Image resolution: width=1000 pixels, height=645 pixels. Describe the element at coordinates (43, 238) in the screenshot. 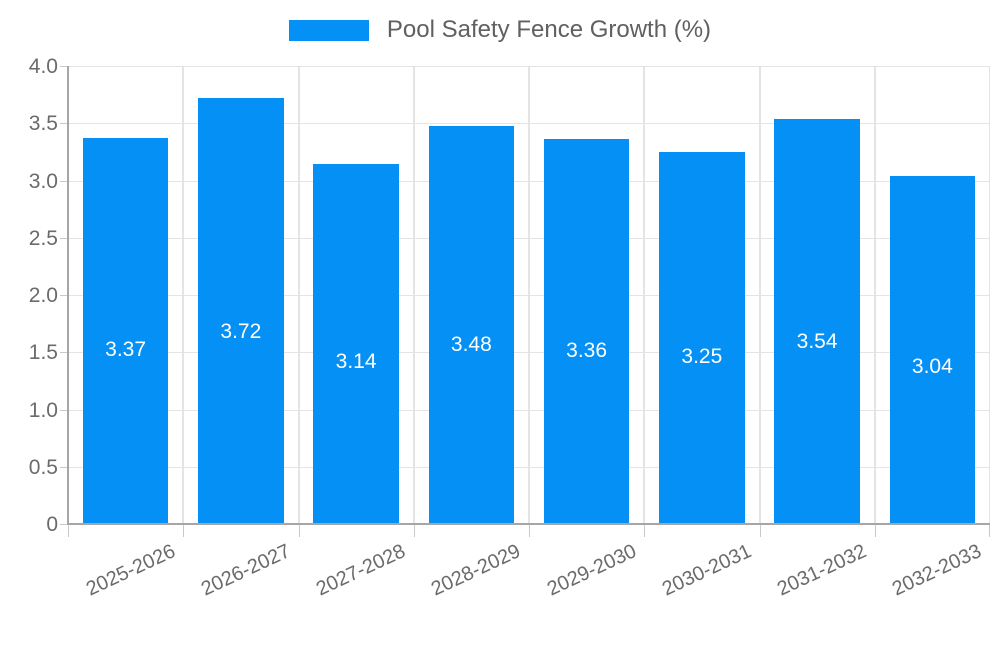

I see `y-axis-tick-label: 2.5` at that location.